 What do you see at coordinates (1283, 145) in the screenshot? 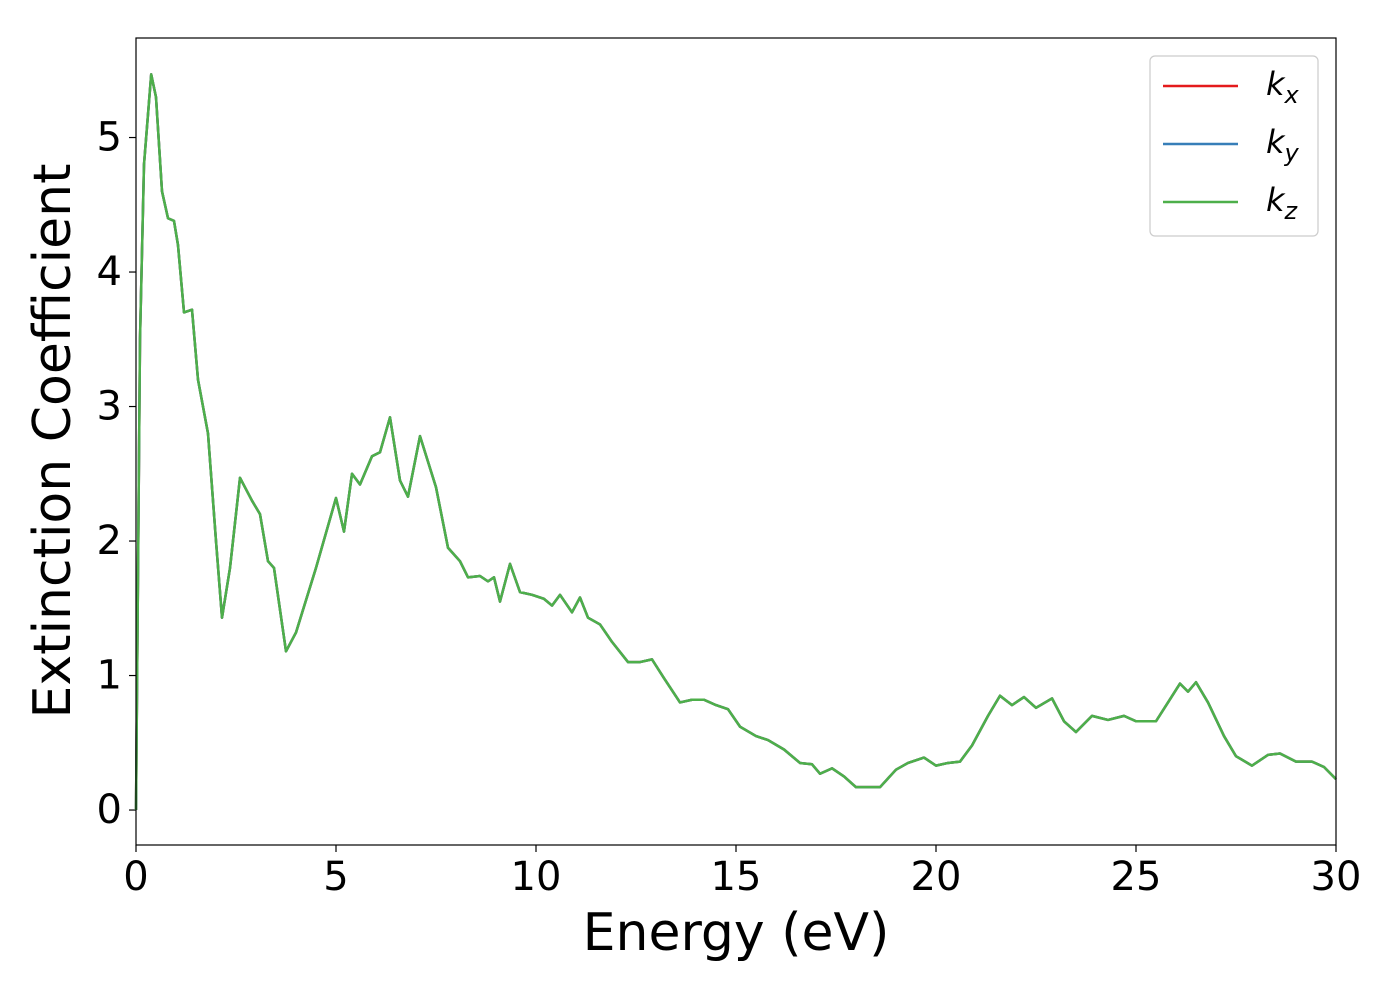
I see `legend-label: ky` at bounding box center [1283, 145].